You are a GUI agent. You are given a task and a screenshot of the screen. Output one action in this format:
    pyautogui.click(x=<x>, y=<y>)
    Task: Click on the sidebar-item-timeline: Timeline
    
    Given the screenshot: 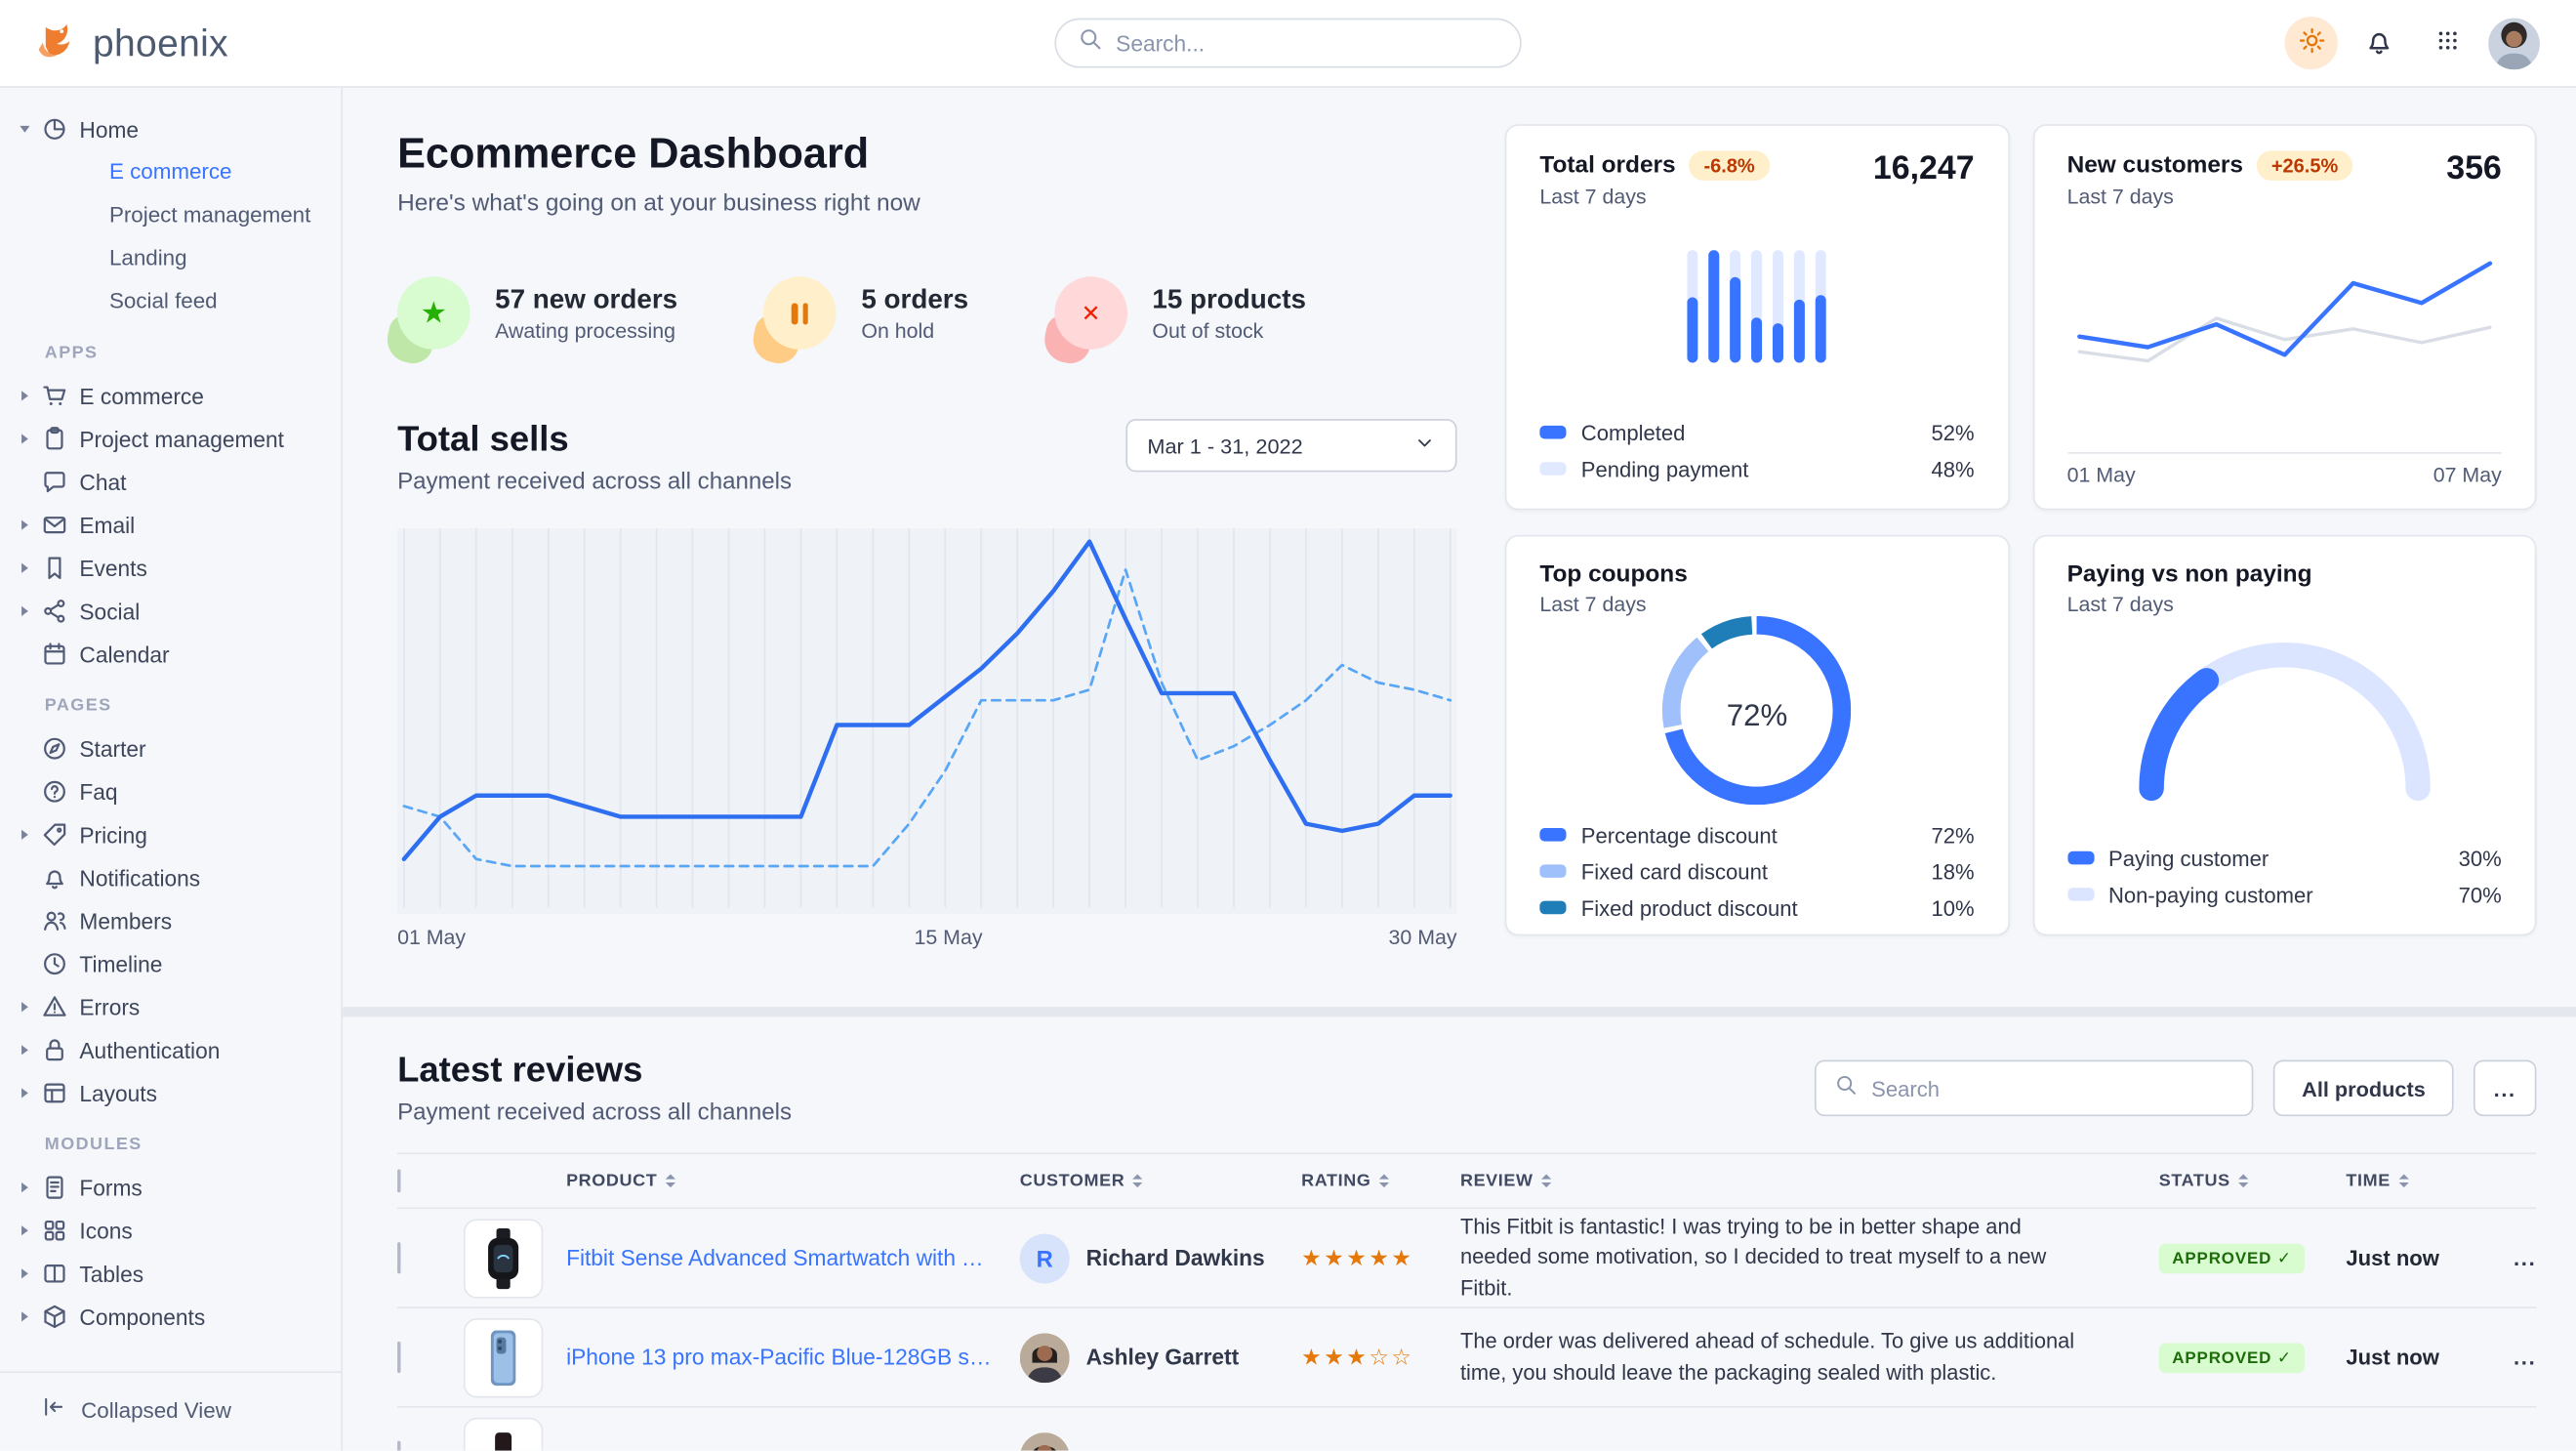 What is the action you would take?
    pyautogui.click(x=170, y=963)
    